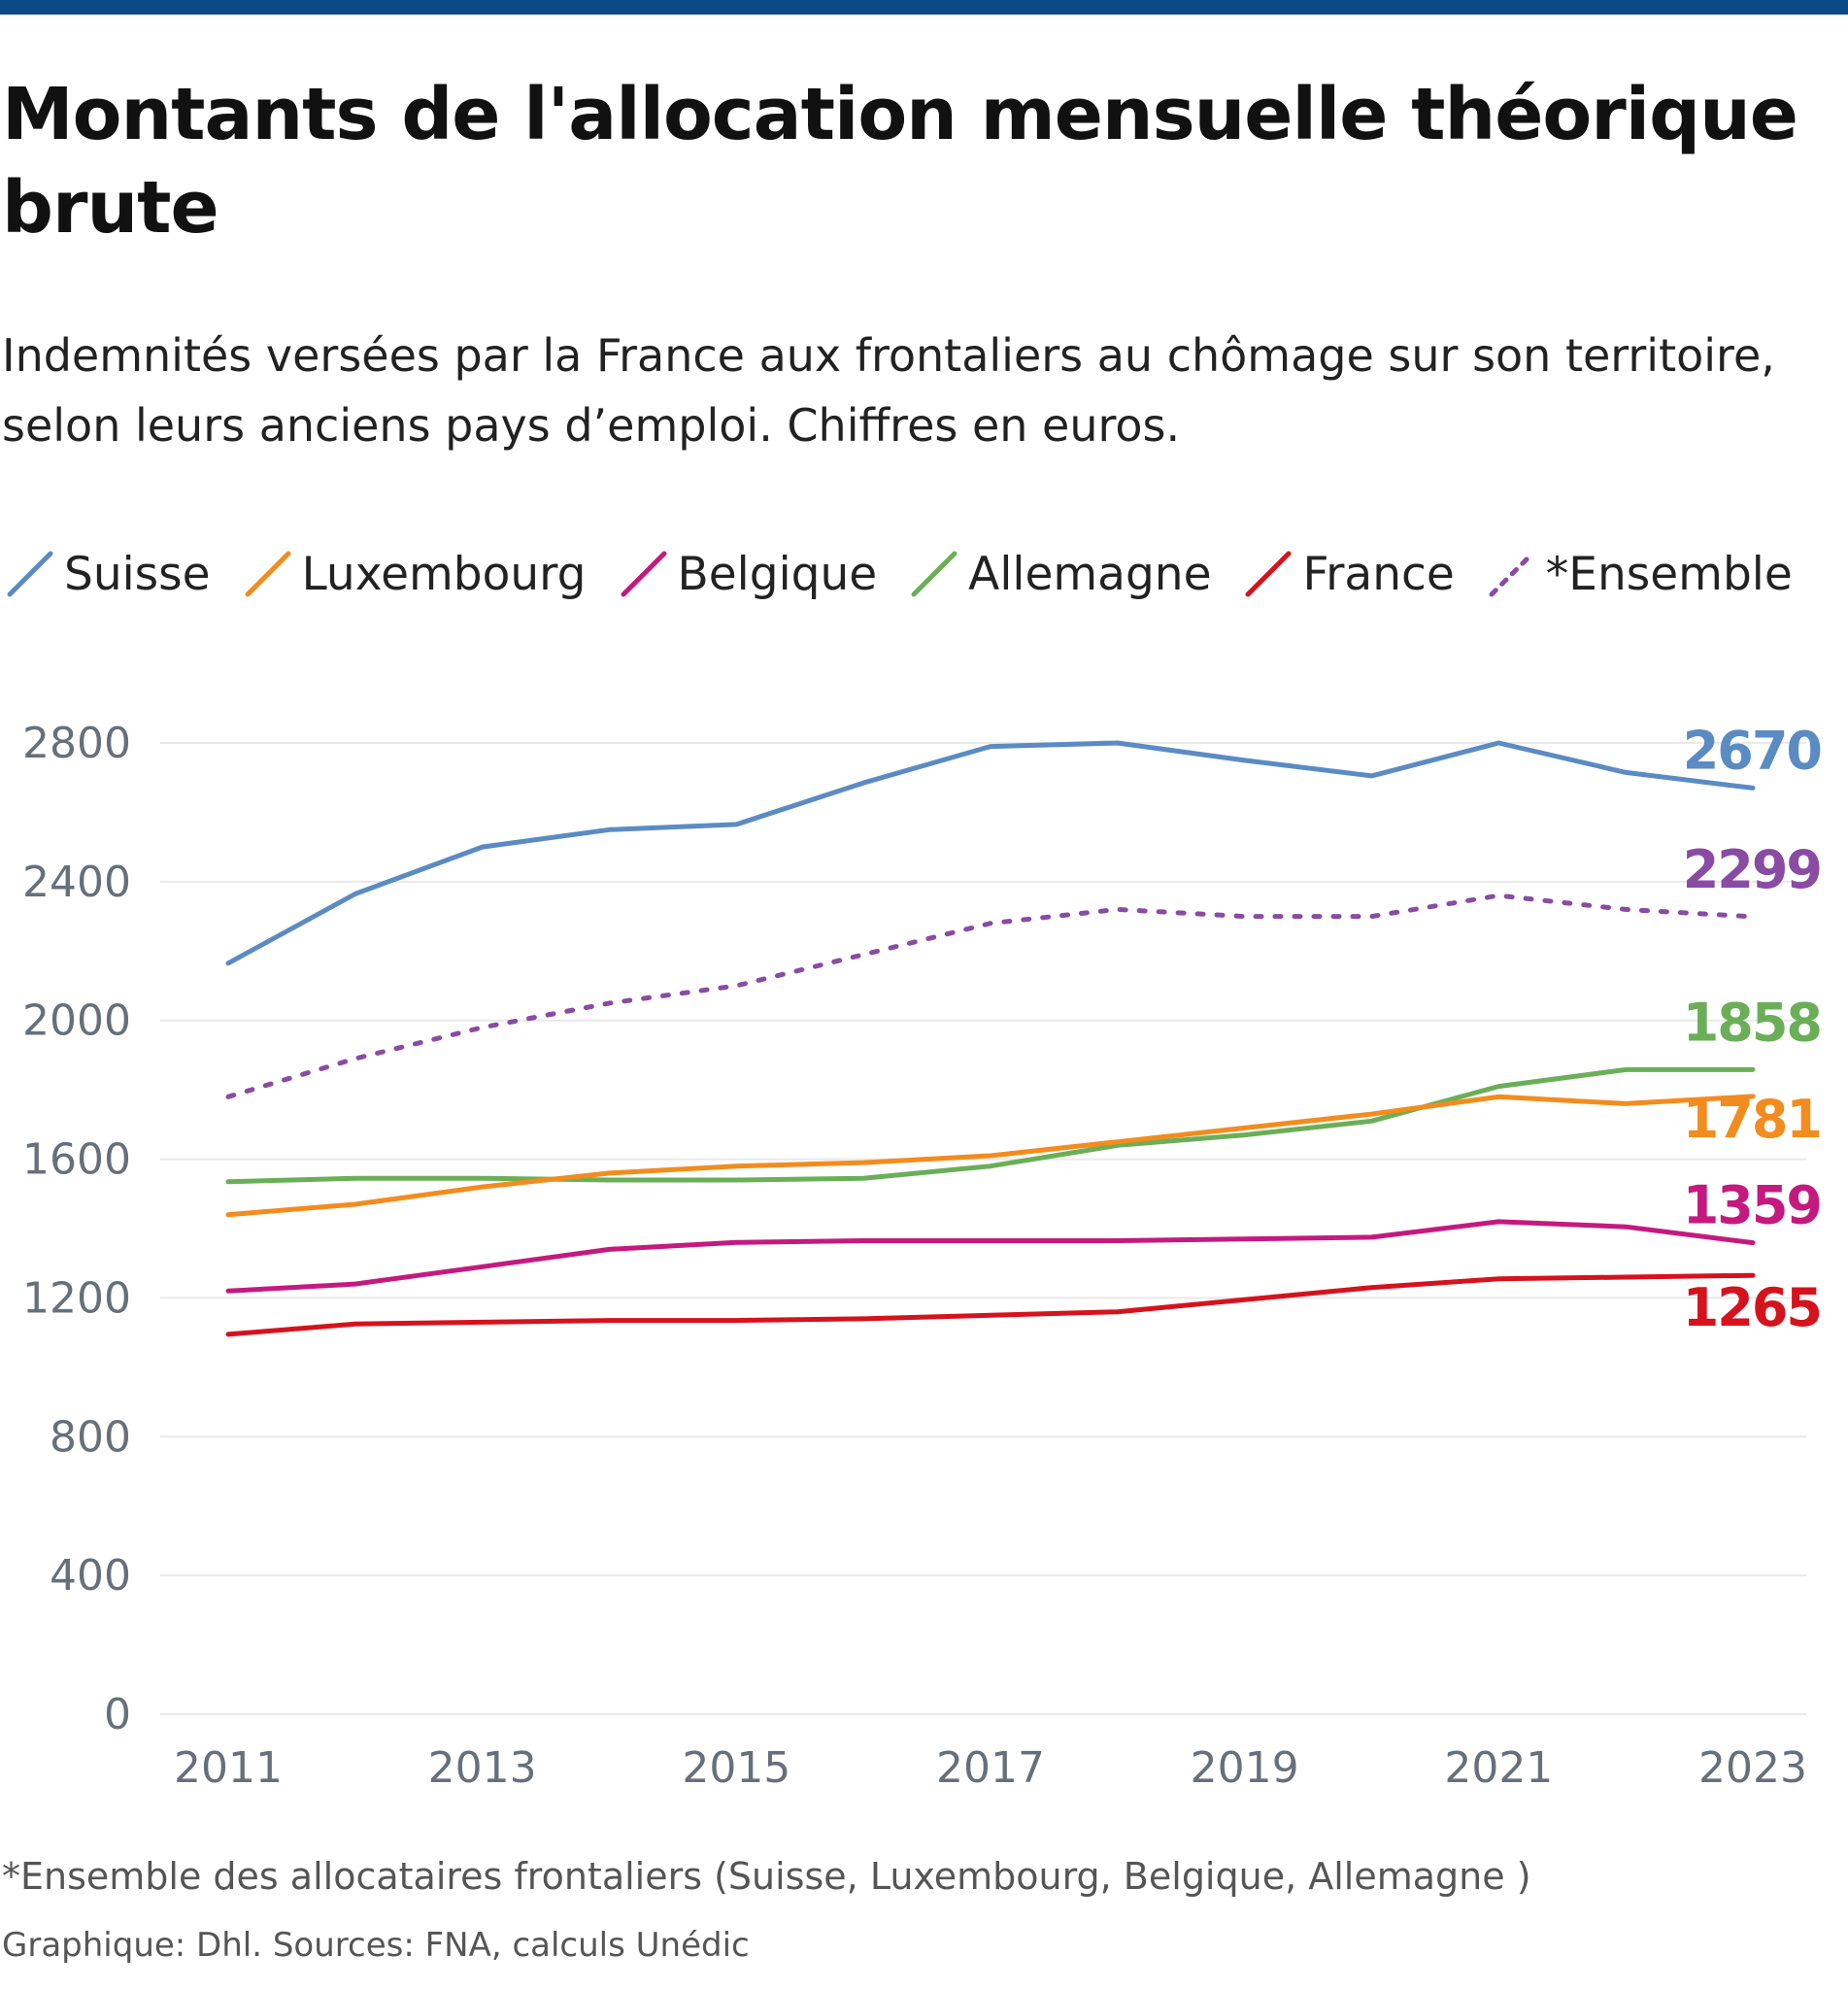 This screenshot has width=1848, height=1989. What do you see at coordinates (137, 574) in the screenshot?
I see `legend-label-suisse: Suisse` at bounding box center [137, 574].